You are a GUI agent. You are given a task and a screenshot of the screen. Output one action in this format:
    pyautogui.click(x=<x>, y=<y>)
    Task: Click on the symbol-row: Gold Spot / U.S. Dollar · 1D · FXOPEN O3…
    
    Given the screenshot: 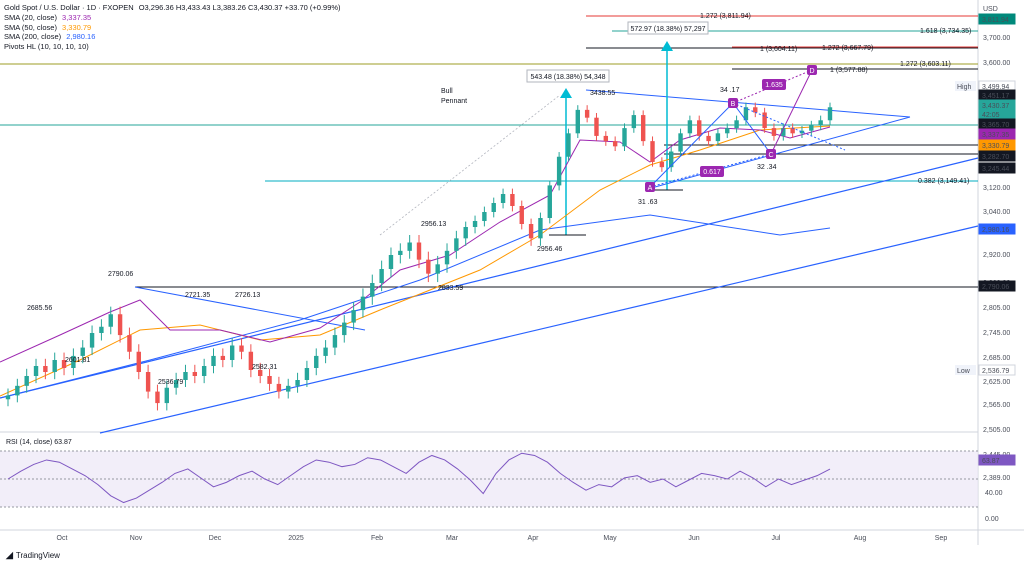 What is the action you would take?
    pyautogui.click(x=172, y=8)
    